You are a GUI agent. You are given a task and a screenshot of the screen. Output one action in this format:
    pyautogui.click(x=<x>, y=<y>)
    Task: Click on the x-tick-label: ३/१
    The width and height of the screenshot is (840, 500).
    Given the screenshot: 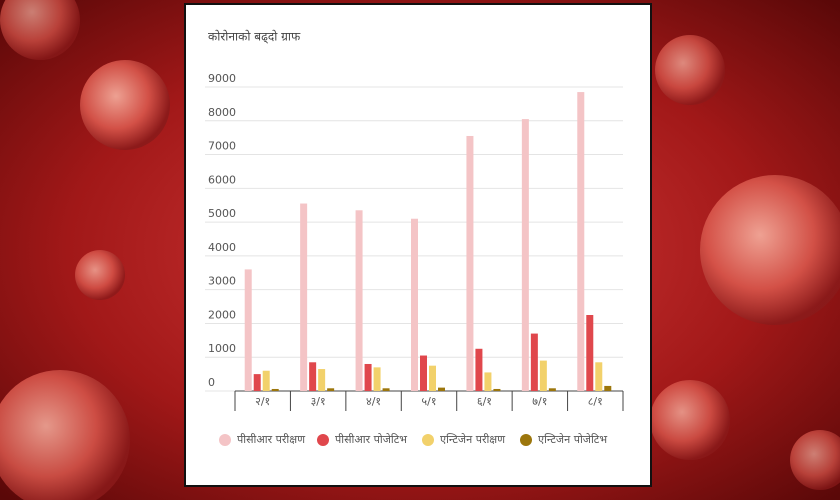 What is the action you would take?
    pyautogui.click(x=318, y=401)
    